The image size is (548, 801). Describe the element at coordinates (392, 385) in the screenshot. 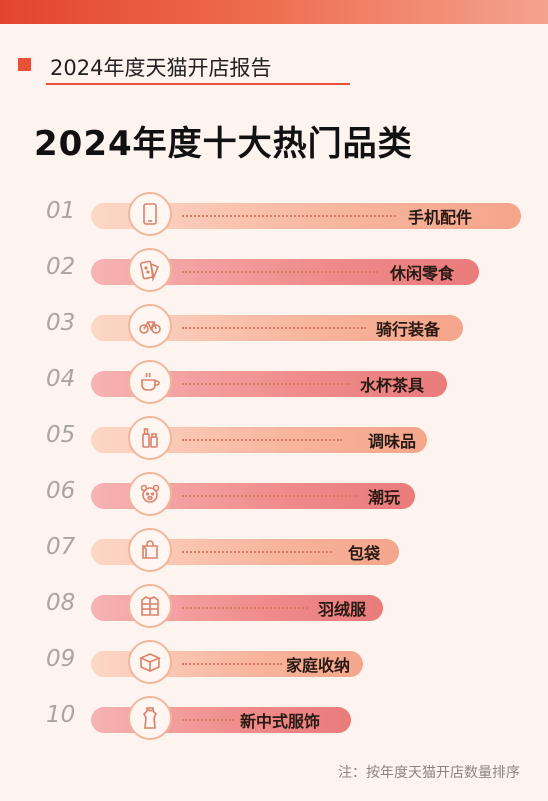

I see `category-label: 水杯茶具` at that location.